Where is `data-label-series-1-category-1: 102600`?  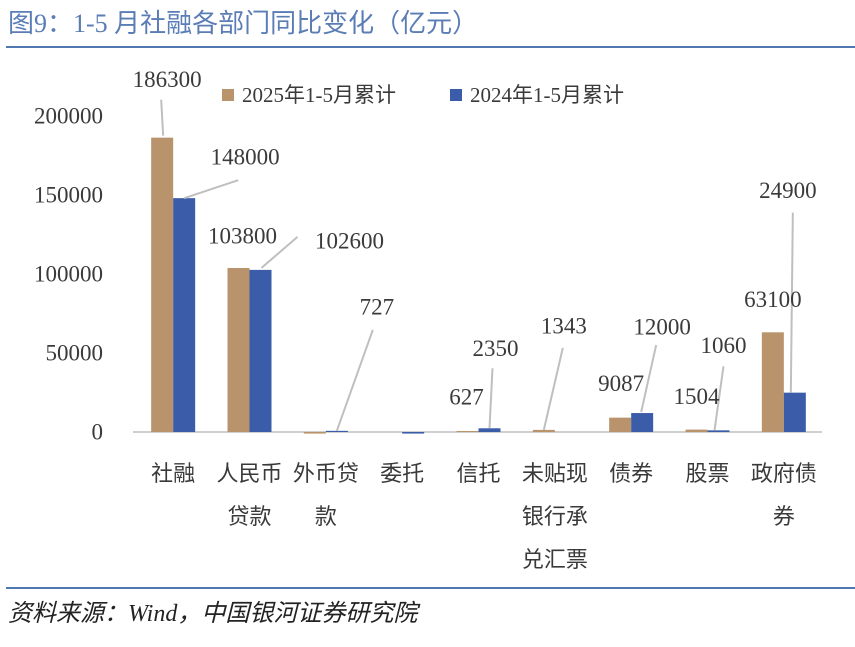
data-label-series-1-category-1: 102600 is located at coordinates (349, 240).